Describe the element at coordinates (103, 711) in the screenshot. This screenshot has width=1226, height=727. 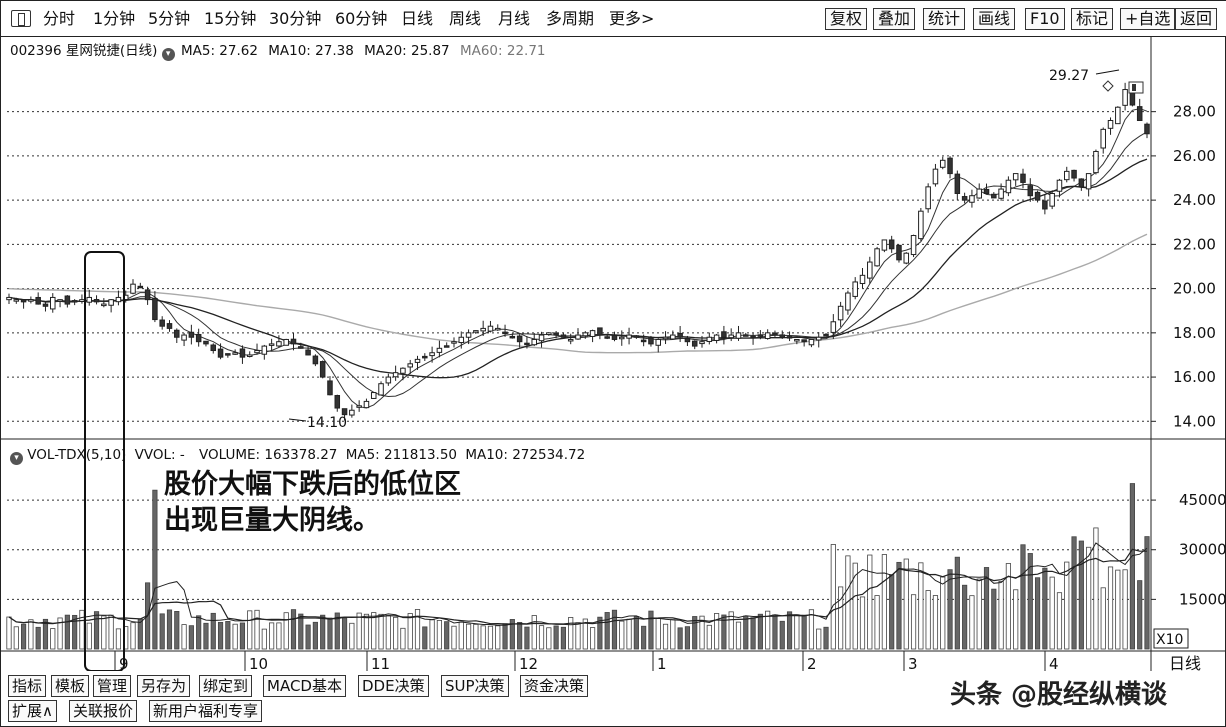
I see `tab-related-quotes: 关联报价` at that location.